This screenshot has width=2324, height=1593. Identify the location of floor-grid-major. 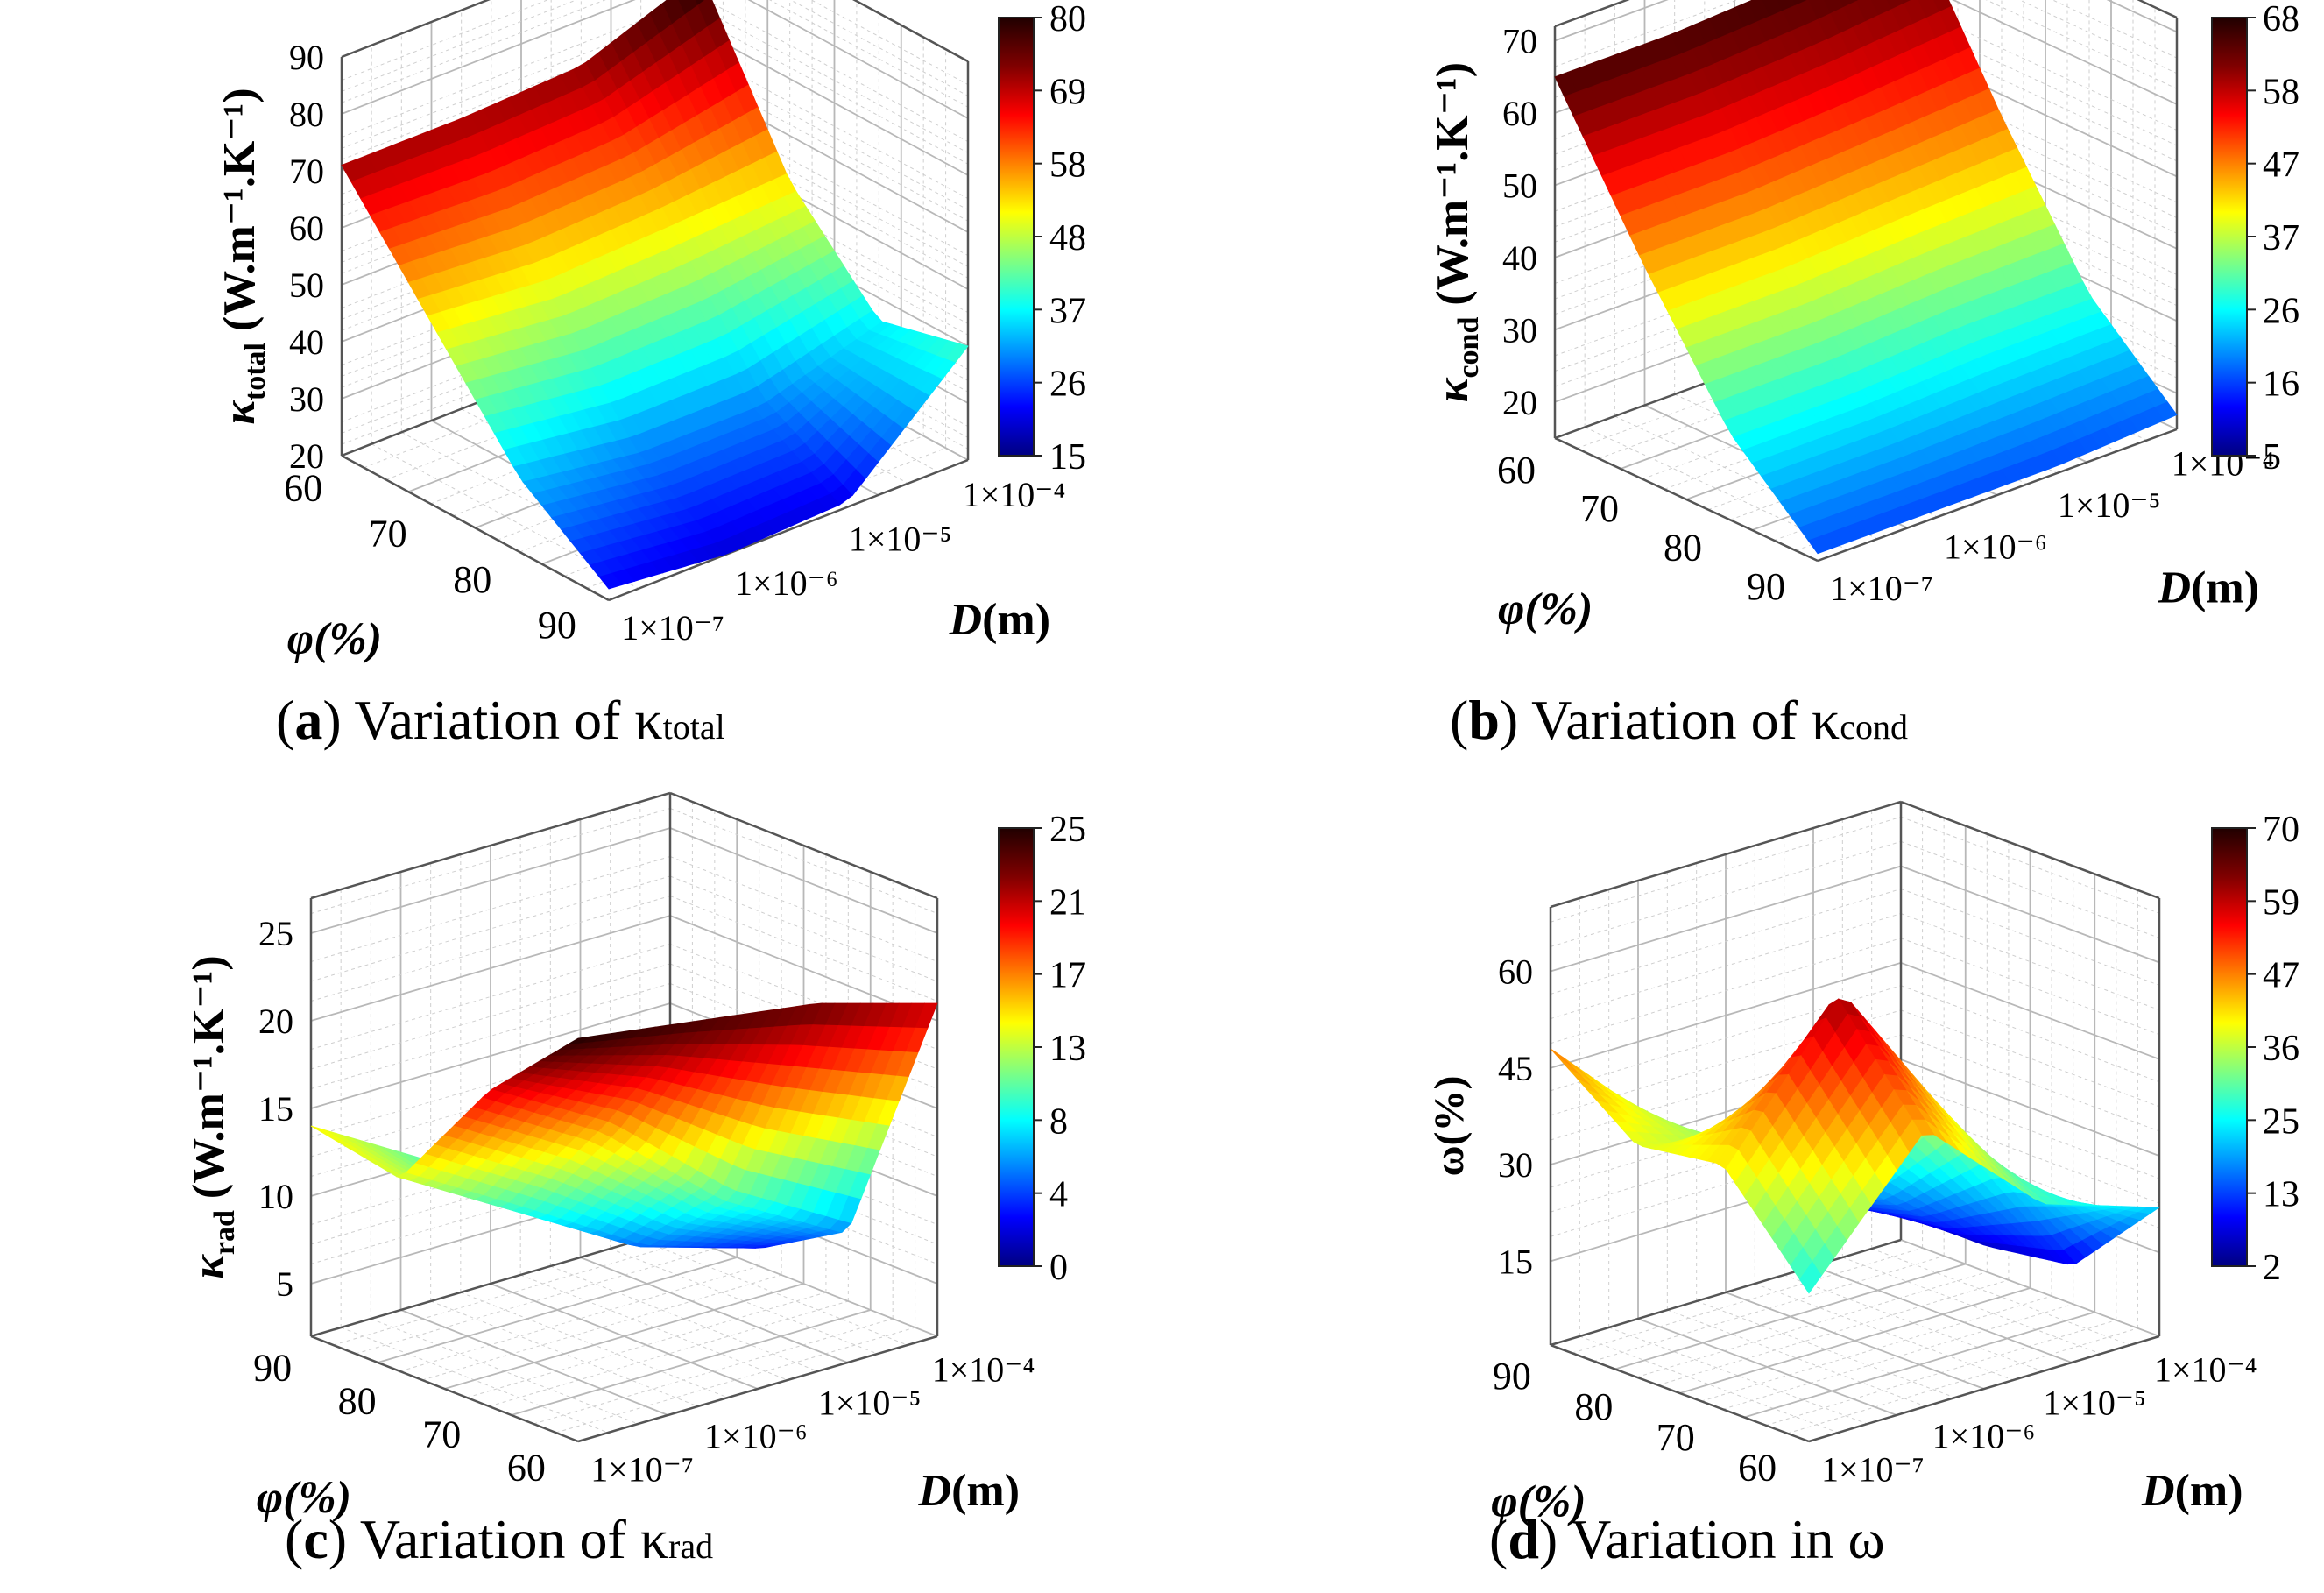
(691, 1362).